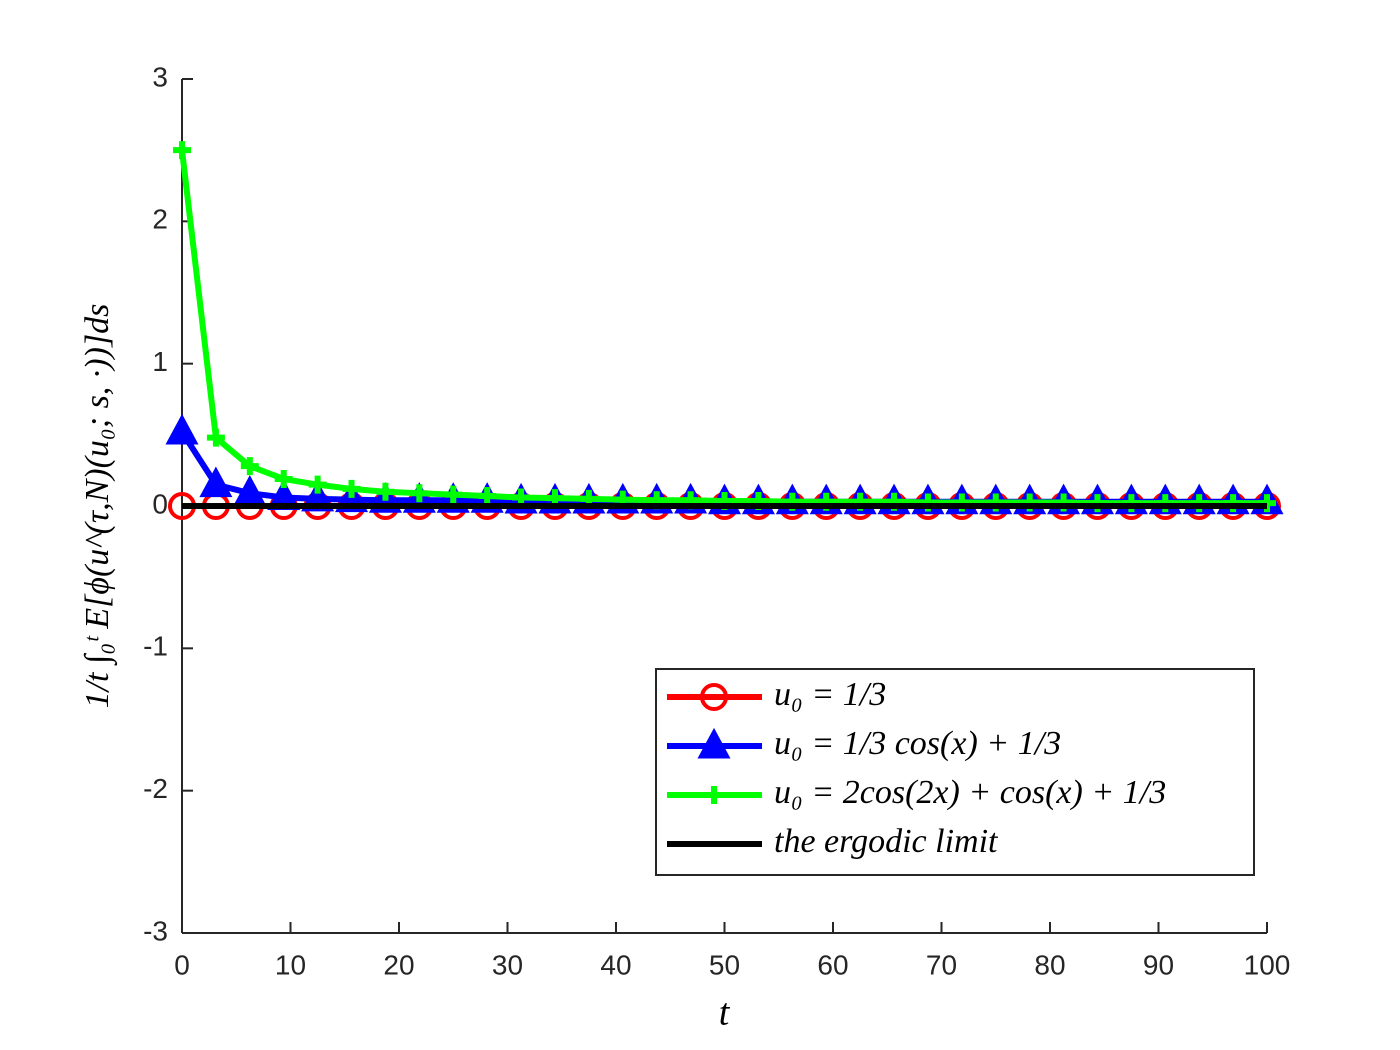 The image size is (1400, 1050). I want to click on x-tick-label: 100, so click(1267, 964).